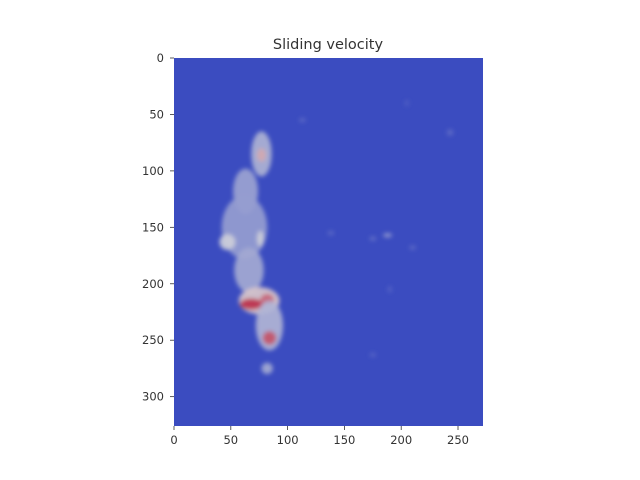 The width and height of the screenshot is (640, 480). What do you see at coordinates (288, 440) in the screenshot?
I see `x-tick-label: 100` at bounding box center [288, 440].